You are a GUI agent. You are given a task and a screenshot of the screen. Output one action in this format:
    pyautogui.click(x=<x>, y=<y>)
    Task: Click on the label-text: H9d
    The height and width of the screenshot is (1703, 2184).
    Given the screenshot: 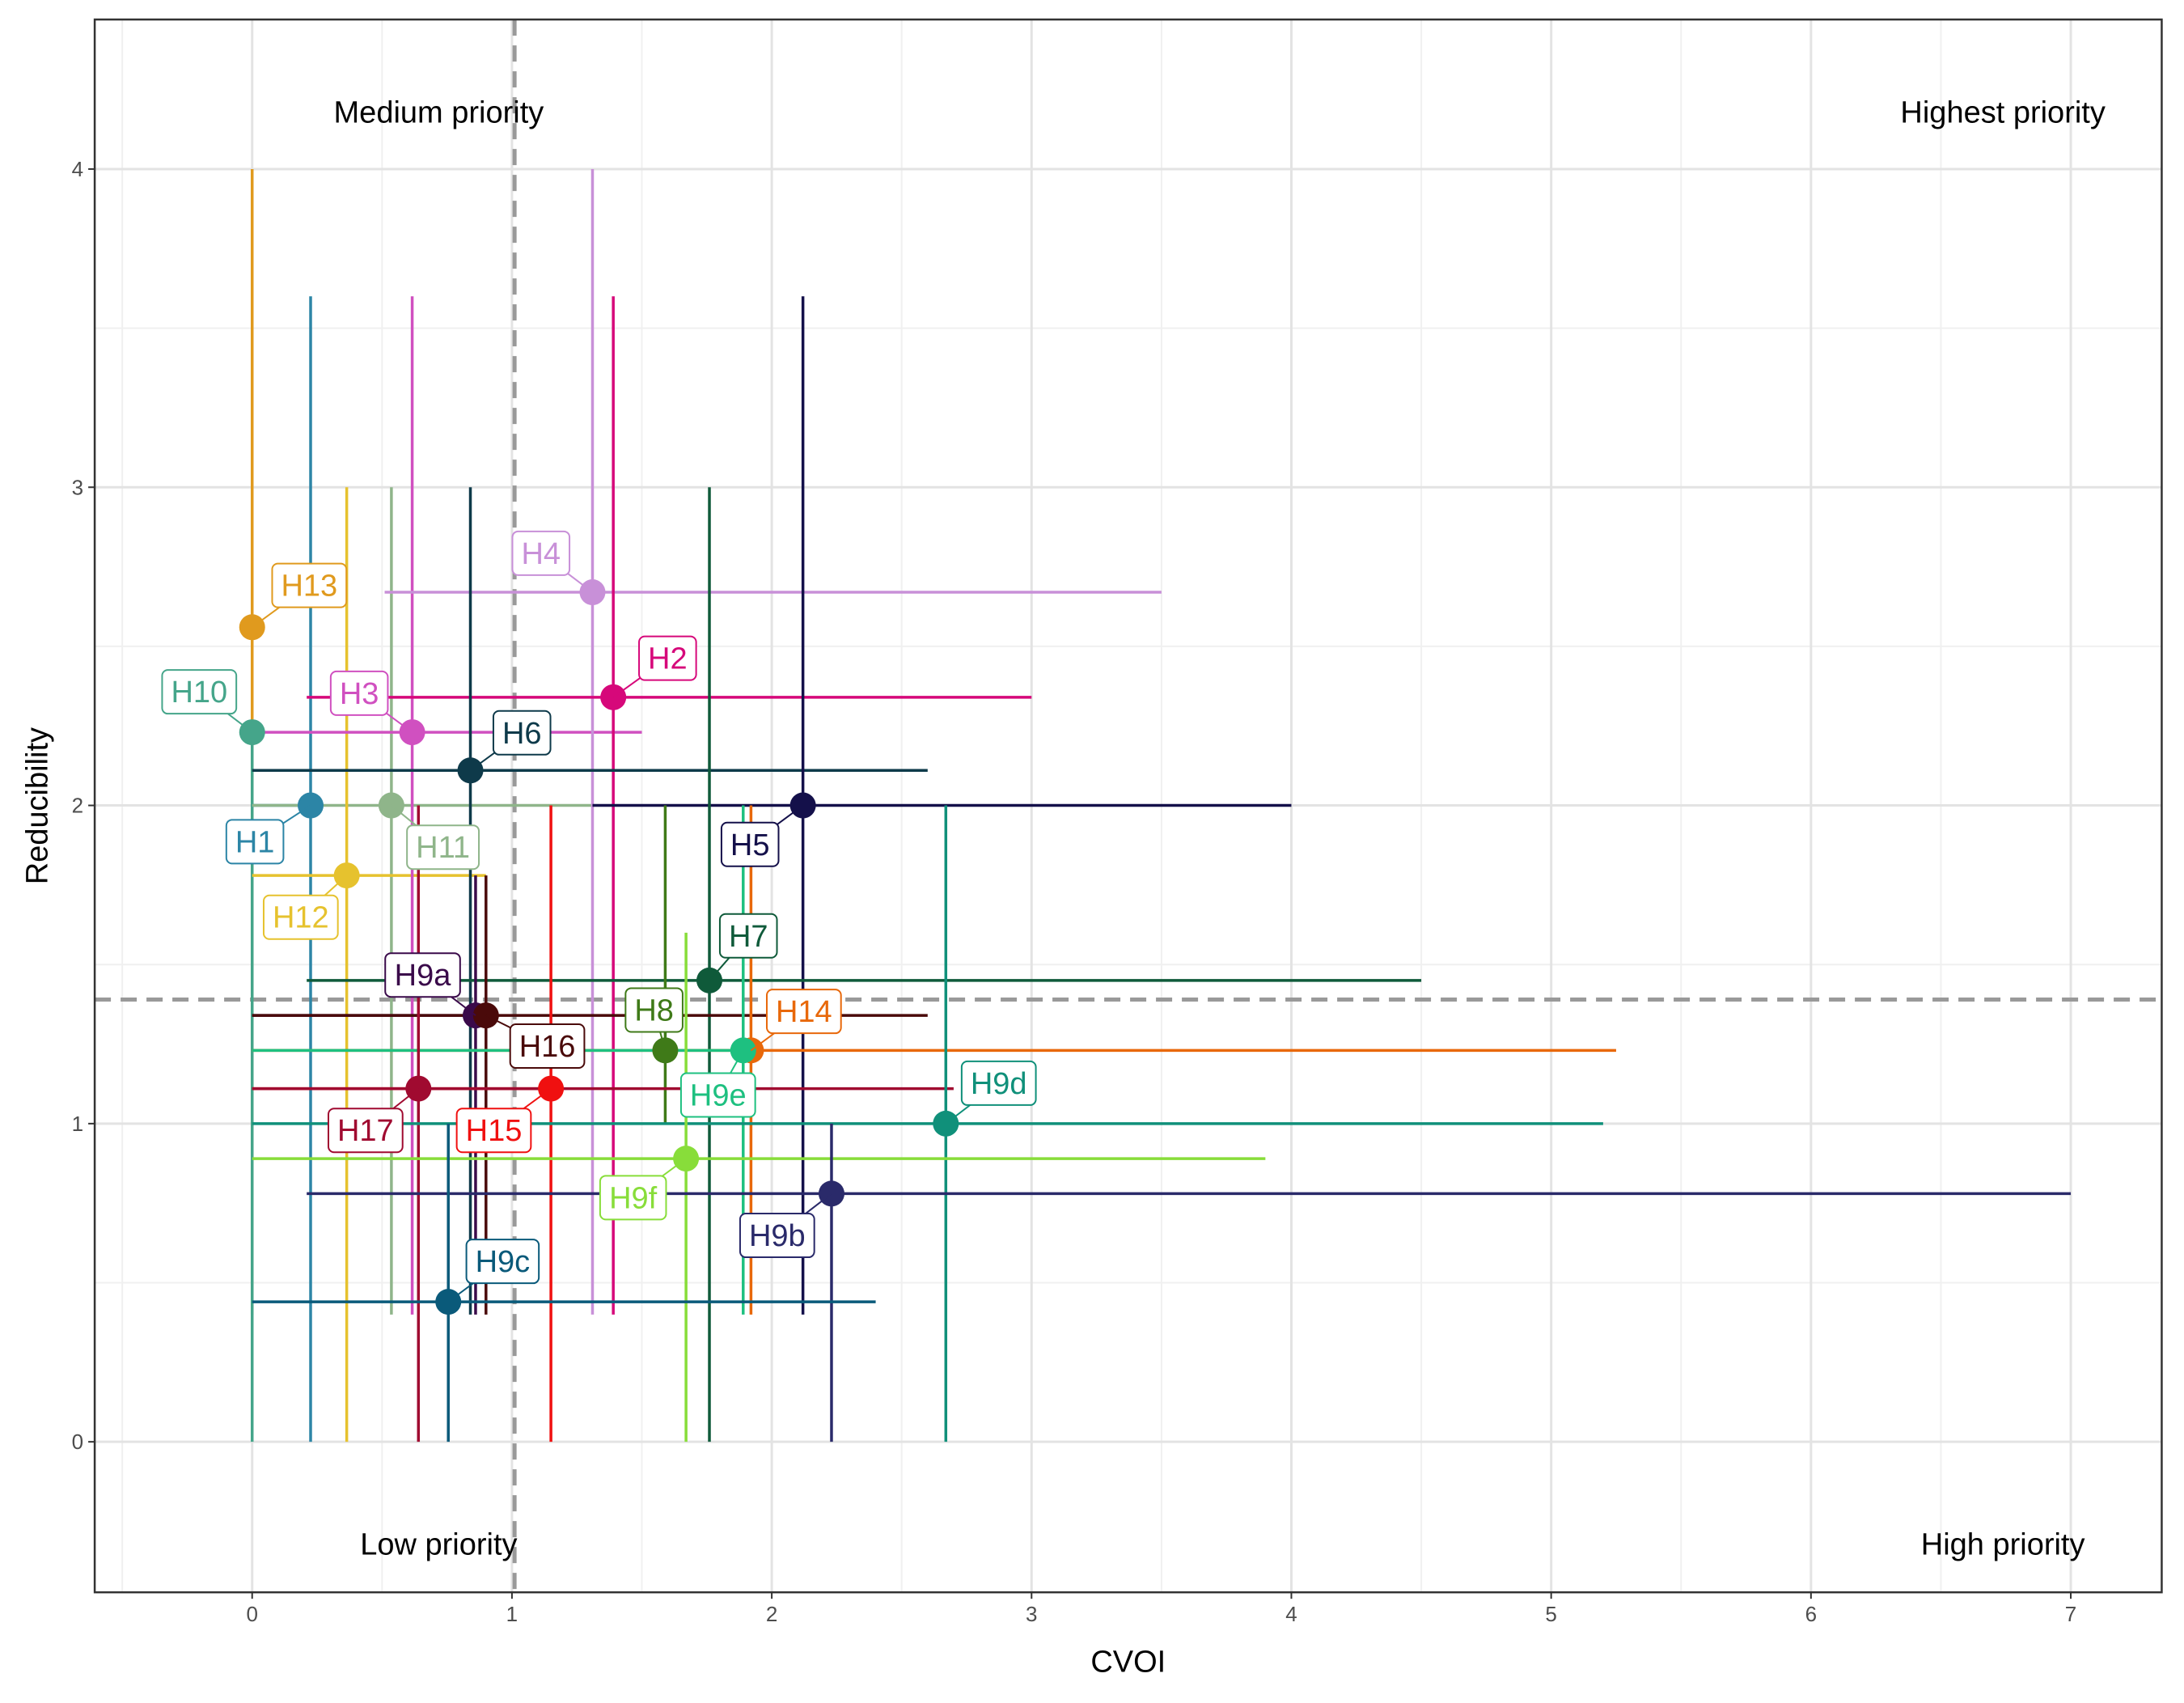 What is the action you would take?
    pyautogui.click(x=999, y=1084)
    